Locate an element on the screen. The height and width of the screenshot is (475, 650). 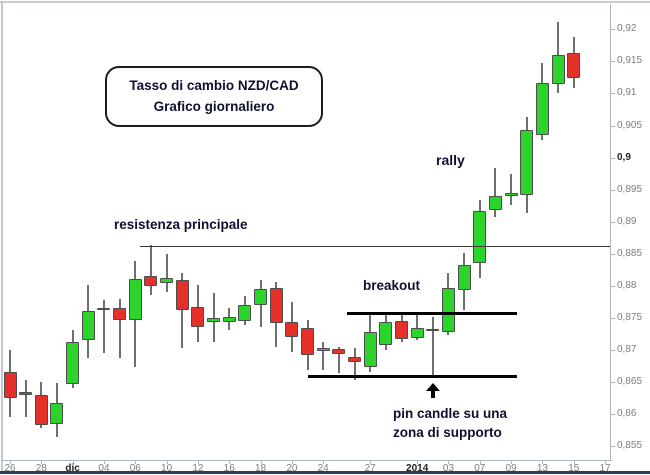
pin-candle-label-line1: pin candle su una is located at coordinates (450, 413).